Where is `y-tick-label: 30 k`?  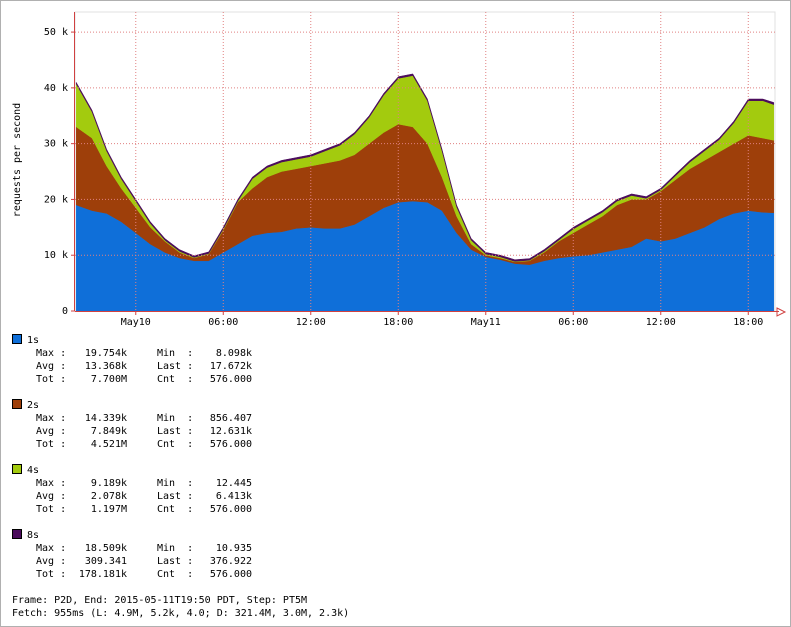 y-tick-label: 30 k is located at coordinates (56, 144).